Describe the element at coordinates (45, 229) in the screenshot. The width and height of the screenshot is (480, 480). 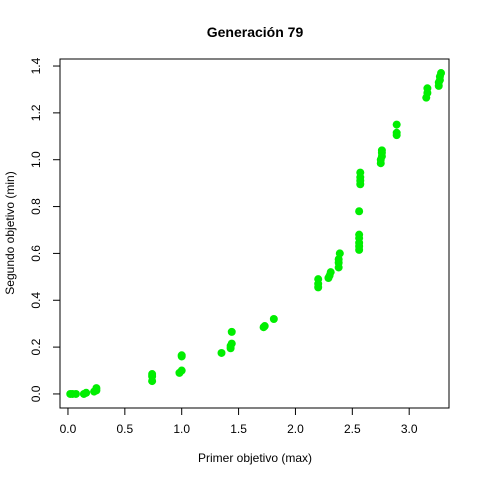
I see `y-axis: 0.0 0.2 0.4 0.6 0.8 1.0 1.2 1.4` at that location.